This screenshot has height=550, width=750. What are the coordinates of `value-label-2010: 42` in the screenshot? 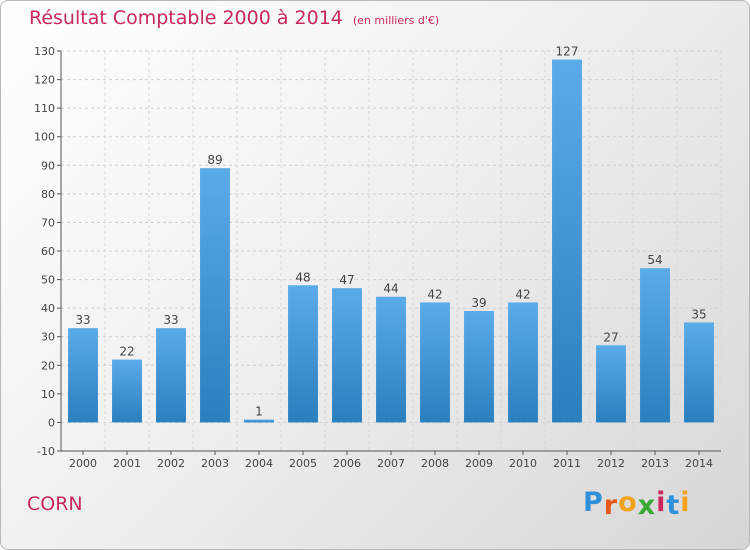 It's located at (522, 294).